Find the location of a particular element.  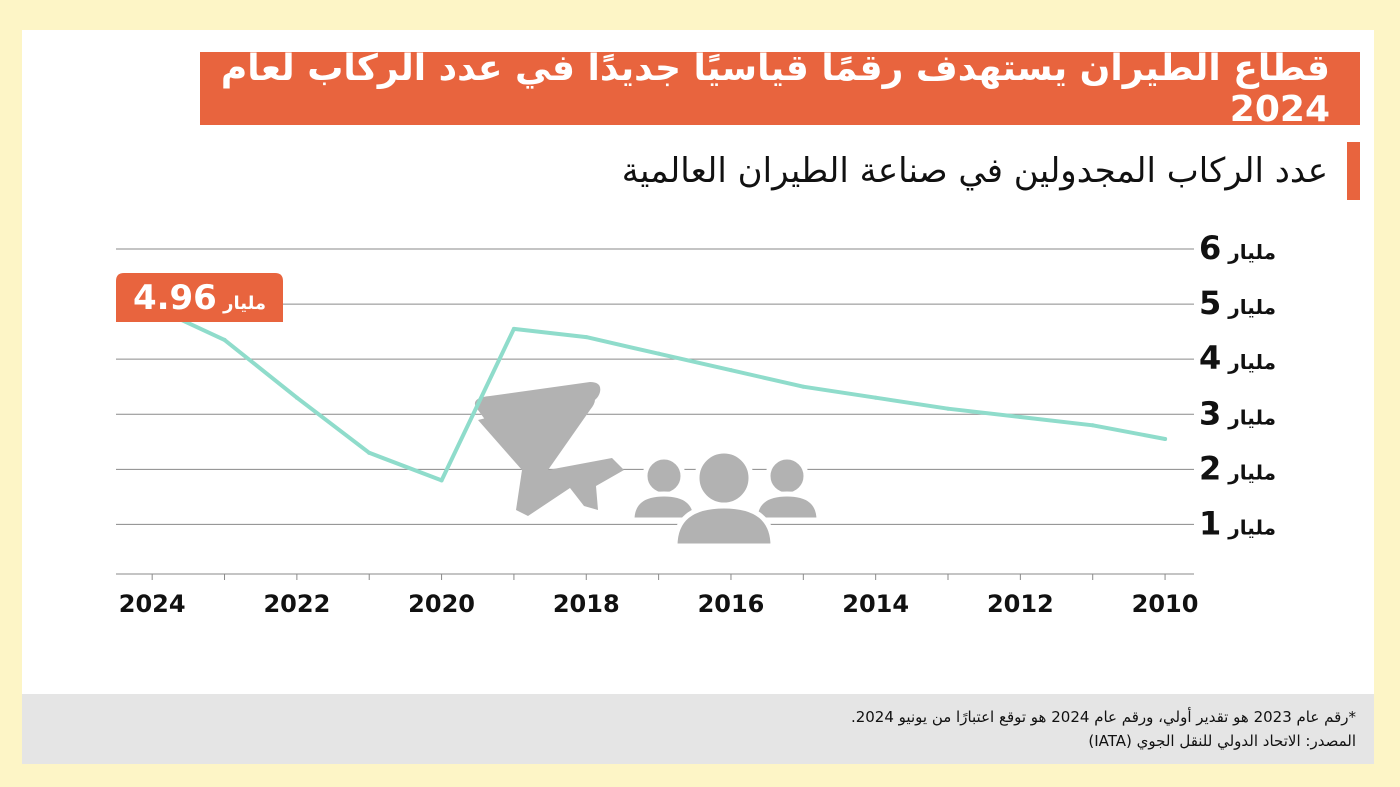

x-tick-label: 2010 is located at coordinates (1165, 604).